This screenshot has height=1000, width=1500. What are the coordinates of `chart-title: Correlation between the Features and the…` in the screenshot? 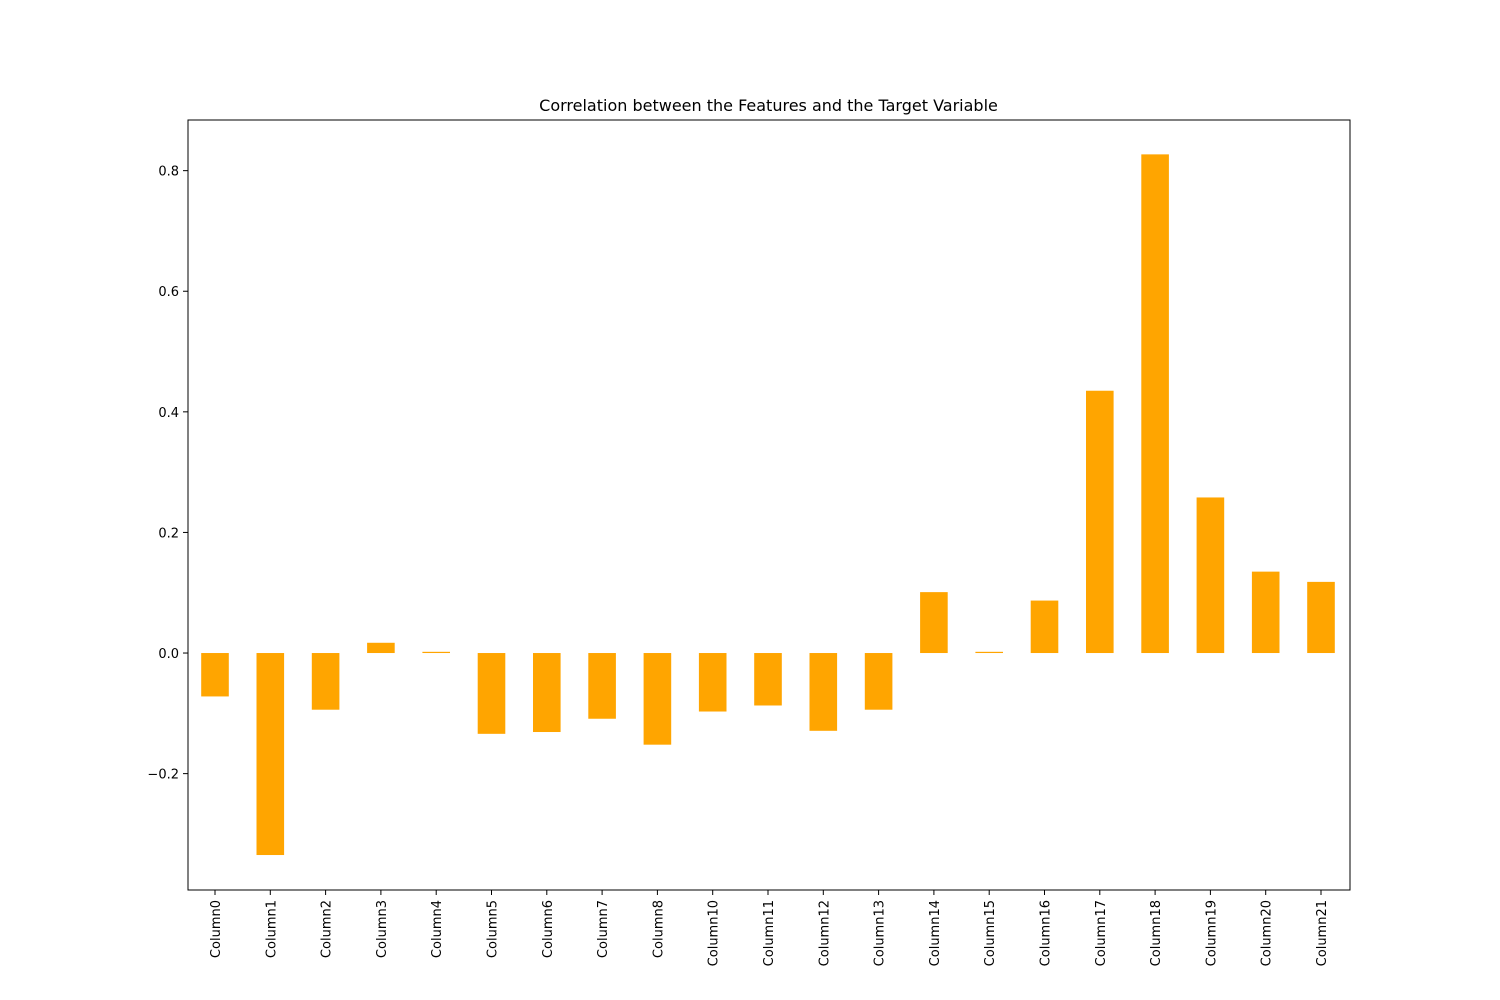 It's located at (768, 105).